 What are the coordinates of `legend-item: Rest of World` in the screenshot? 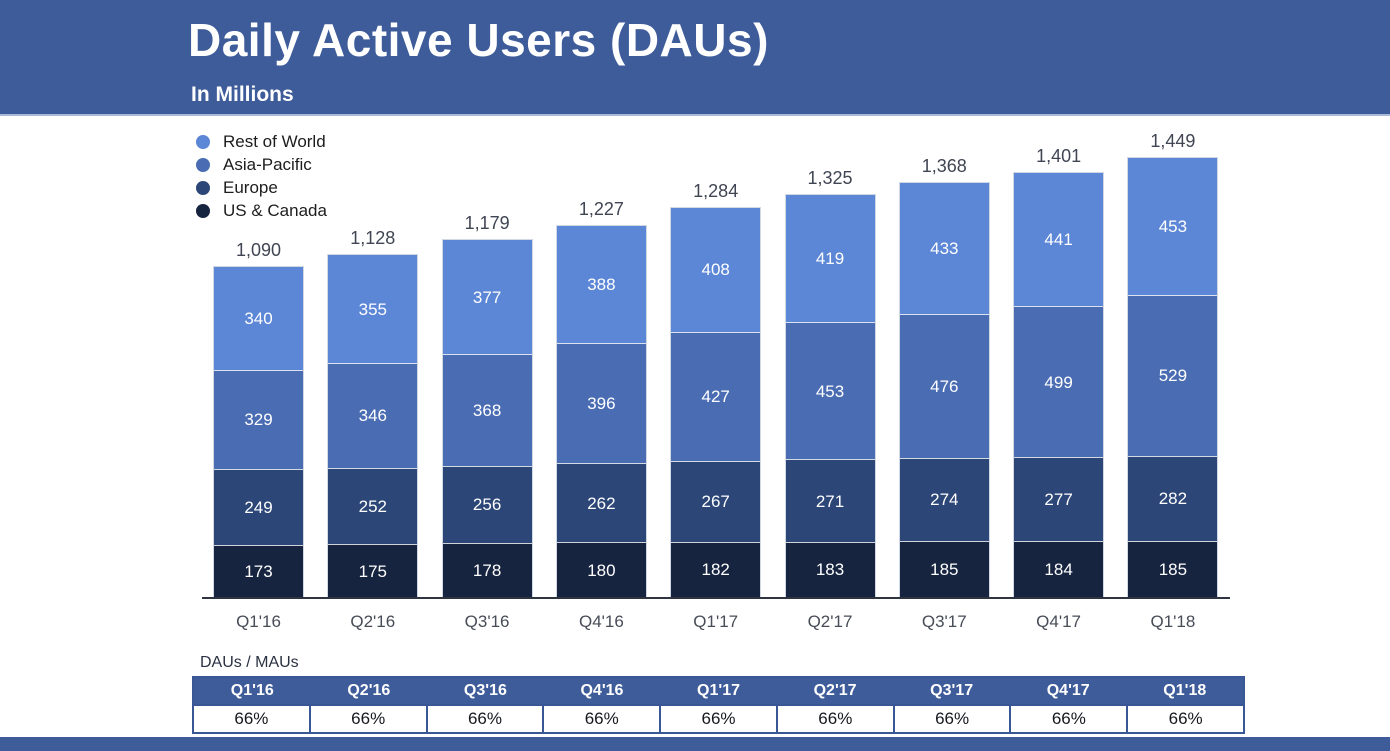 It's located at (261, 141).